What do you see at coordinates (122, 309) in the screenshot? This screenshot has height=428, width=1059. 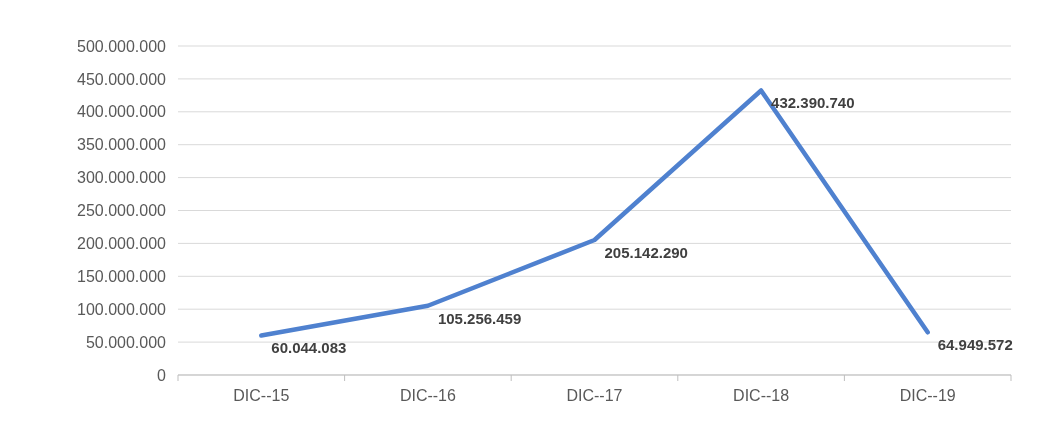 I see `y-tick-label: 100.000.000` at bounding box center [122, 309].